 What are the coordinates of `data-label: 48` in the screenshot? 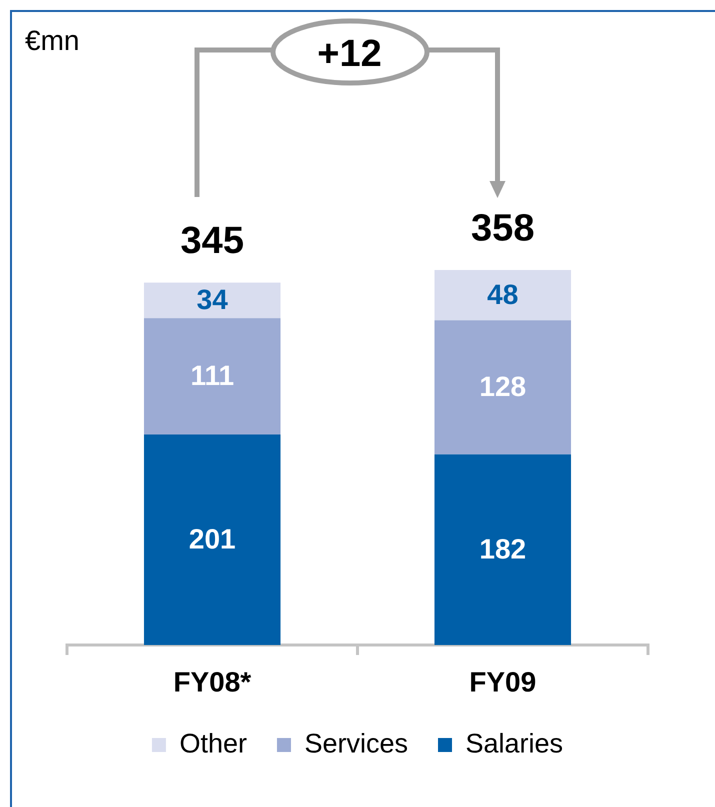 It's located at (502, 294).